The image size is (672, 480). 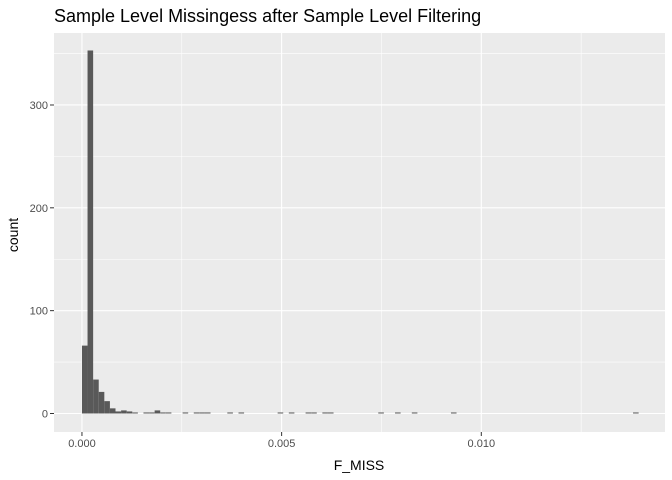 What do you see at coordinates (13, 235) in the screenshot?
I see `y-axis-title: count` at bounding box center [13, 235].